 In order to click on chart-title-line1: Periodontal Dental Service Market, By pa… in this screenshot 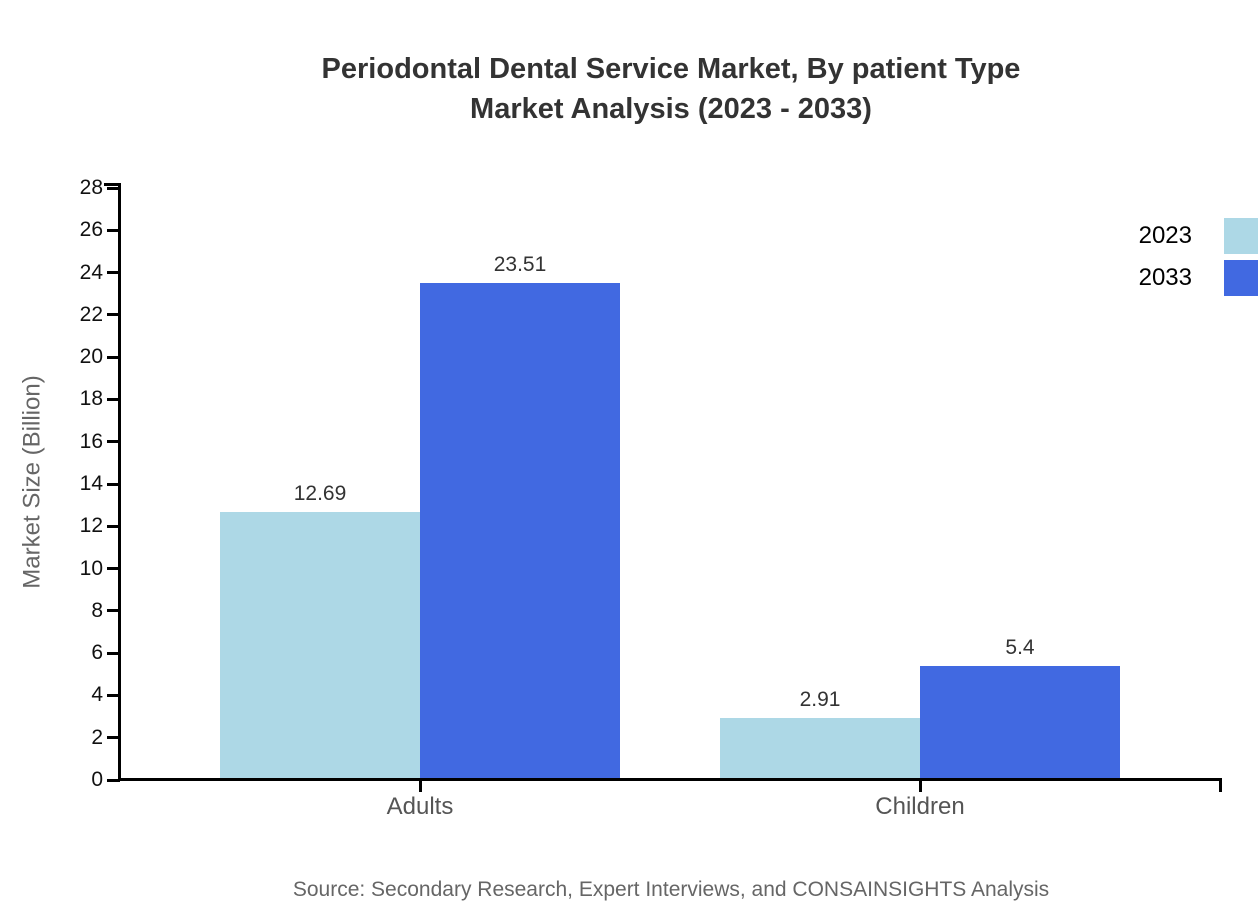, I will do `click(671, 69)`.